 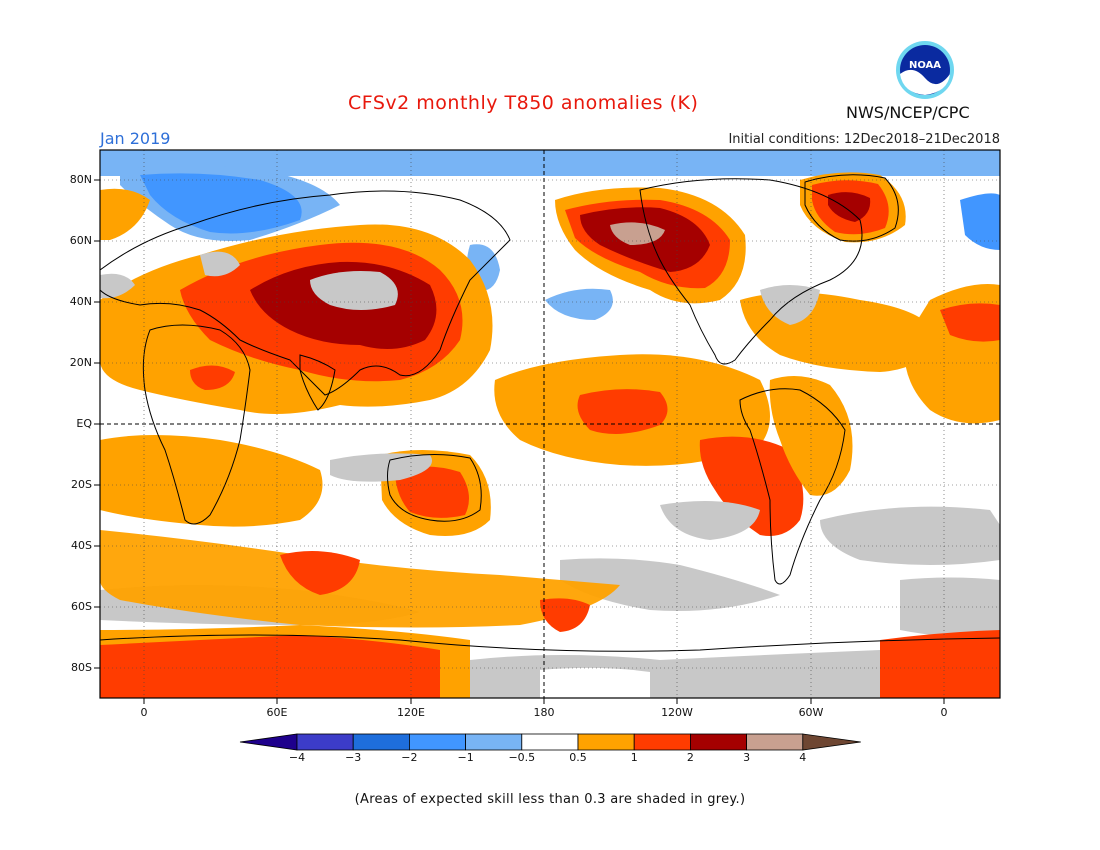 What do you see at coordinates (268, 742) in the screenshot?
I see `colorbar-arrow-left` at bounding box center [268, 742].